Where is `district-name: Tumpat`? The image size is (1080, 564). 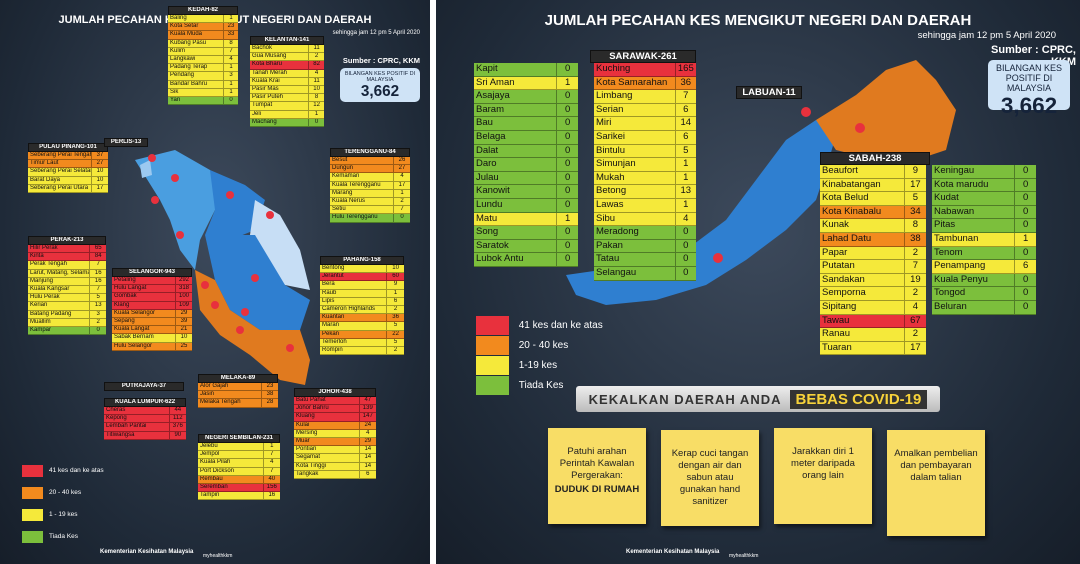
district-name: Tumpat is located at coordinates (262, 105).